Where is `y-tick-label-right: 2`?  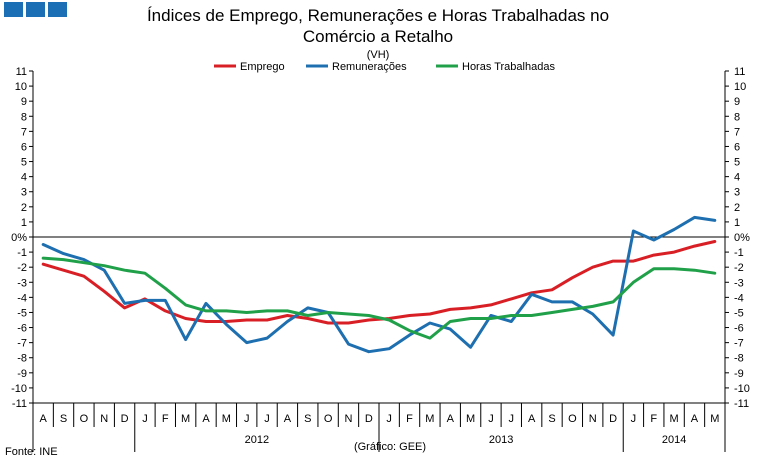 y-tick-label-right: 2 is located at coordinates (737, 208).